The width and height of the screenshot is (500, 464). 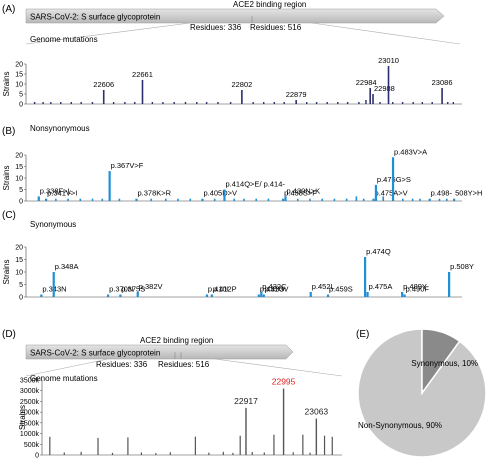 I want to click on chart-b-data-label: p.405D>V, so click(x=220, y=193).